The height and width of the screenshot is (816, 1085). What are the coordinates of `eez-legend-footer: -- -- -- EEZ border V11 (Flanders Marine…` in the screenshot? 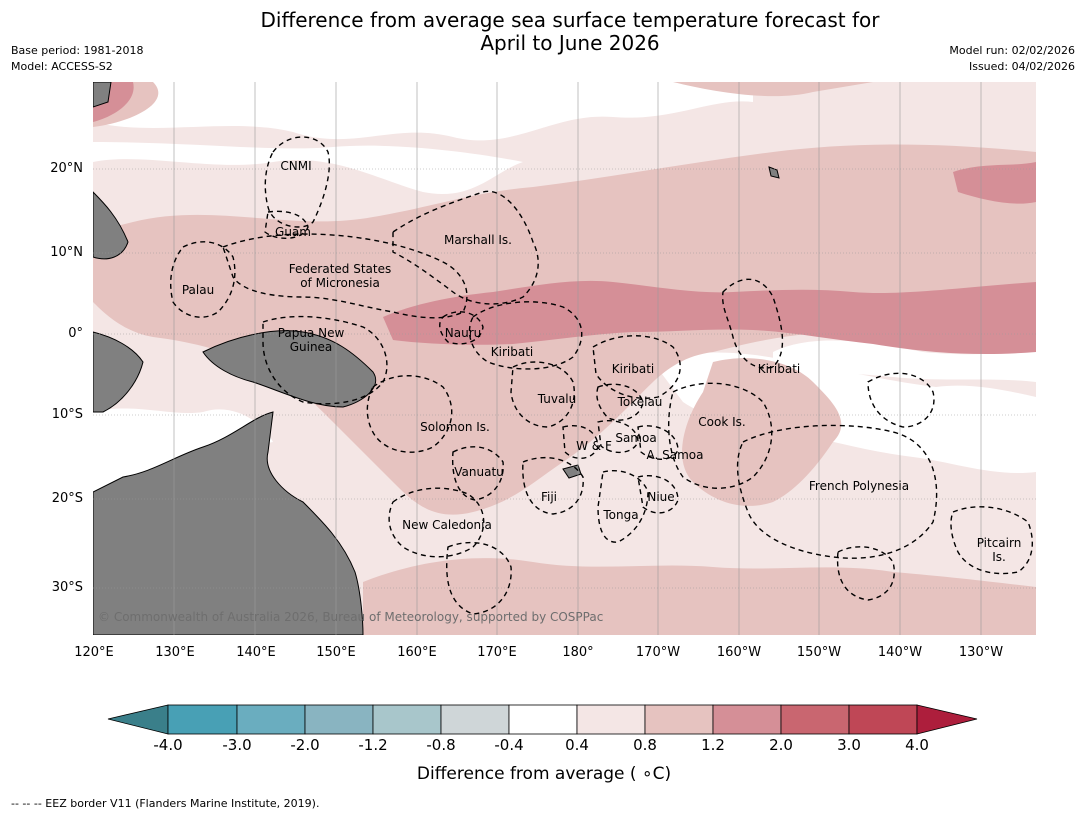 It's located at (165, 803).